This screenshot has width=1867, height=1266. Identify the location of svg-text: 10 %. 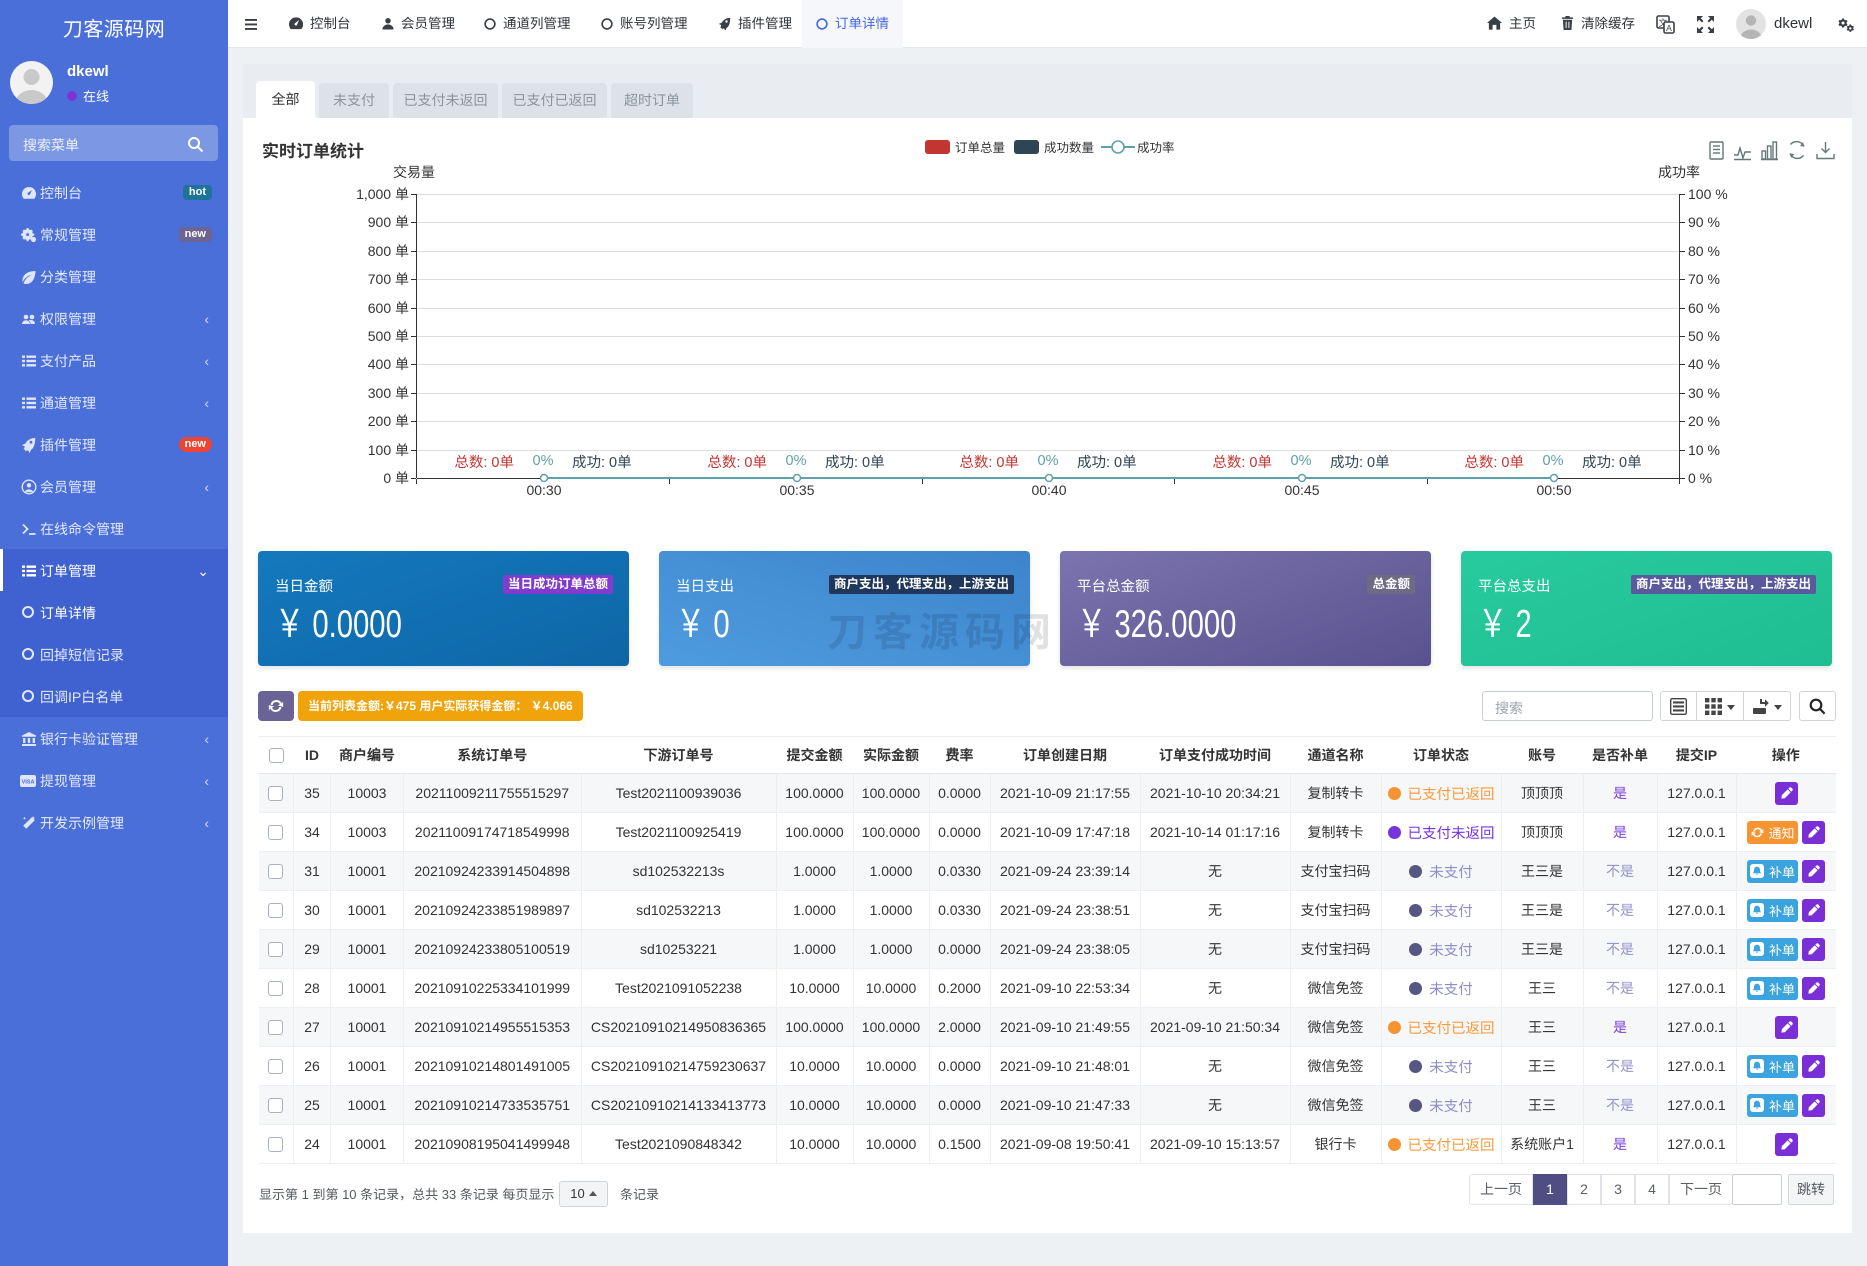
(1704, 450).